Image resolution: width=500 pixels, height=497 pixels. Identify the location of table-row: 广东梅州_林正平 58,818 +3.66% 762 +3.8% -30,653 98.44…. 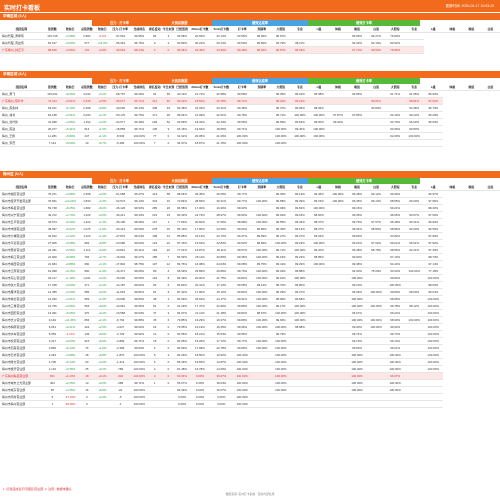
(250, 50).